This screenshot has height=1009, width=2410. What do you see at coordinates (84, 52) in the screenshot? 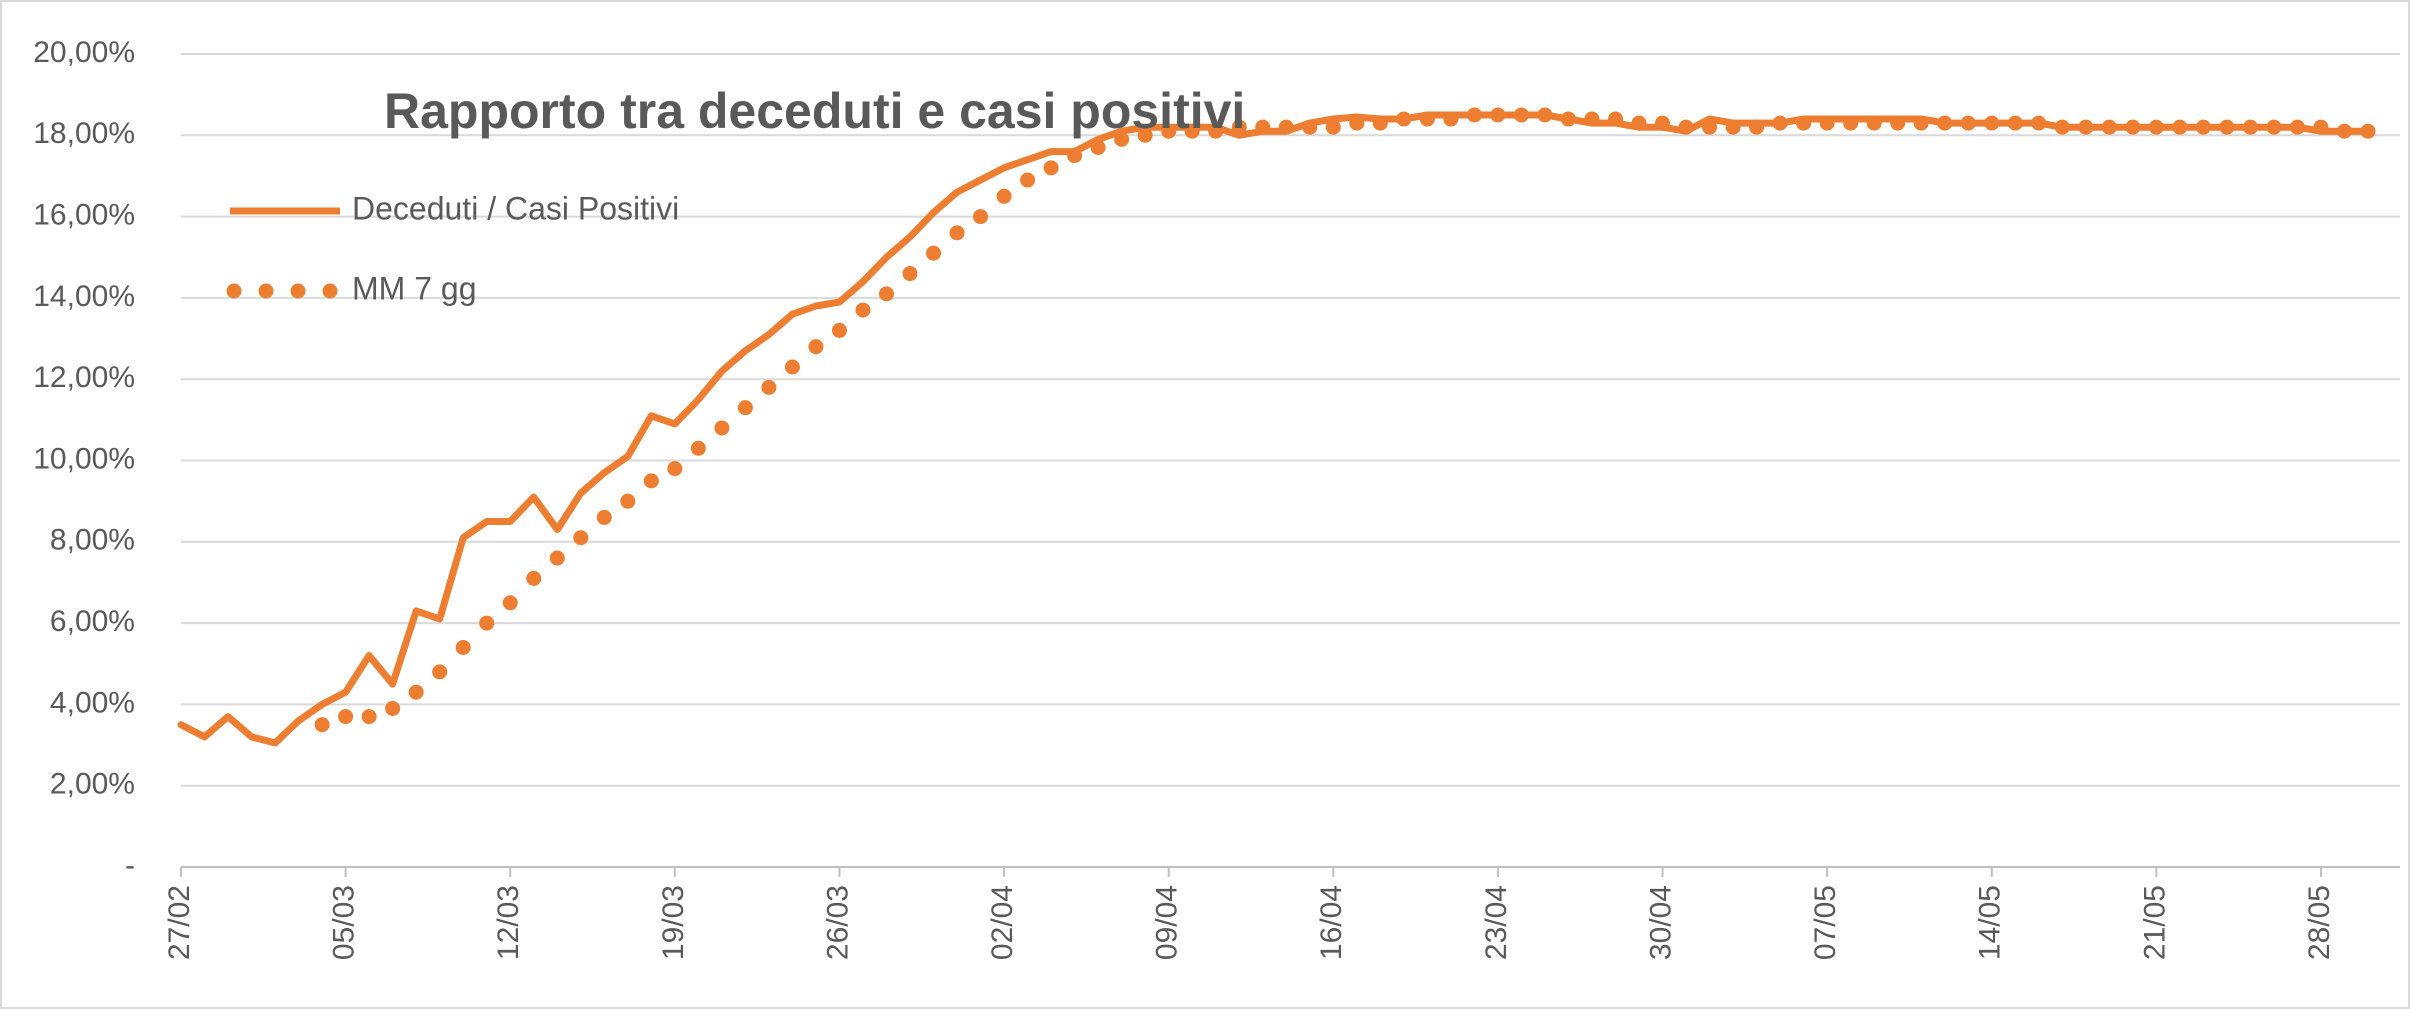
I see `y-tick-label: 20,00%` at bounding box center [84, 52].